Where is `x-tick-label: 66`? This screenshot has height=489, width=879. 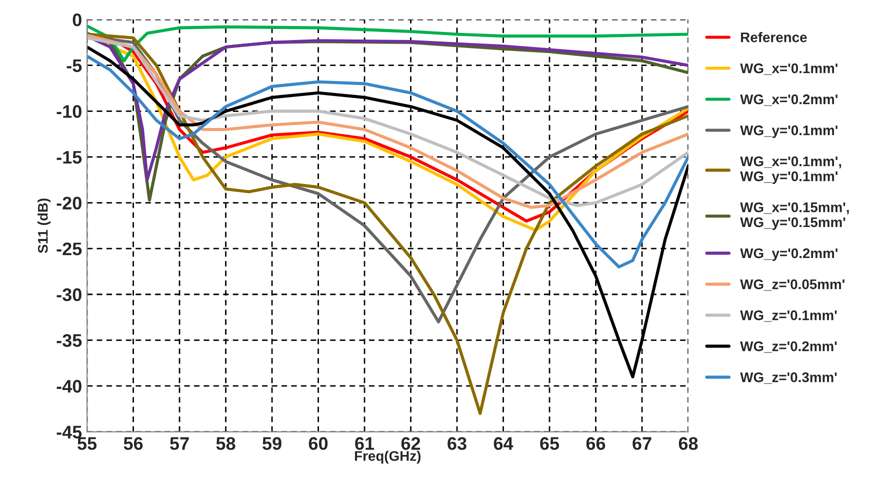 x-tick-label: 66 is located at coordinates (596, 443).